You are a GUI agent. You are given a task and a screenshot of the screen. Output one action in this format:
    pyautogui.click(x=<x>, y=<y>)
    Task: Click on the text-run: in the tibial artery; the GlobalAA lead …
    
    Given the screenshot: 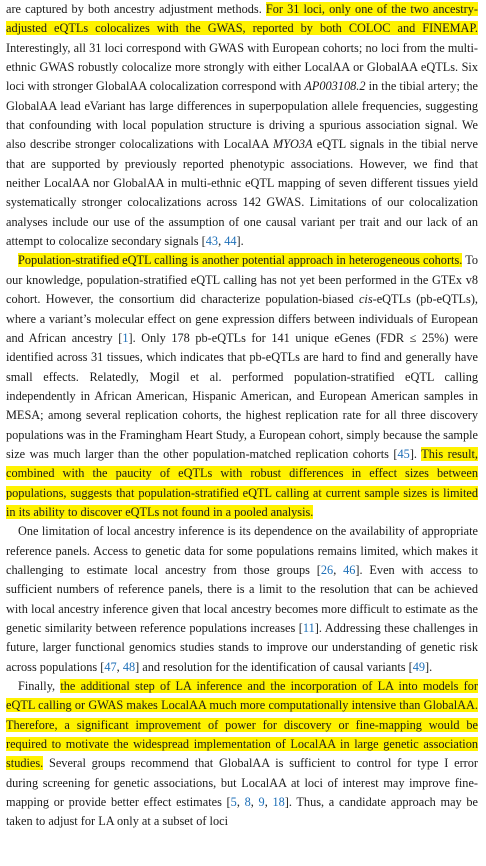 What is the action you would take?
    pyautogui.click(x=242, y=115)
    